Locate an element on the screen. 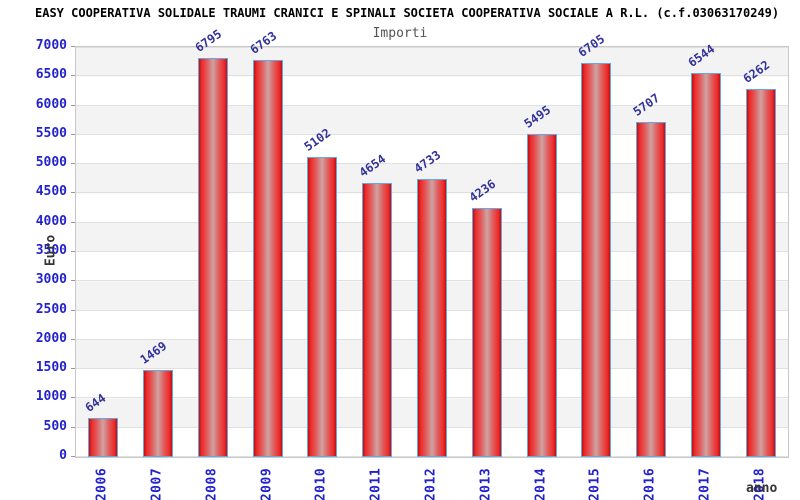 This screenshot has width=800, height=500. bar-value-label: 4654 is located at coordinates (372, 166).